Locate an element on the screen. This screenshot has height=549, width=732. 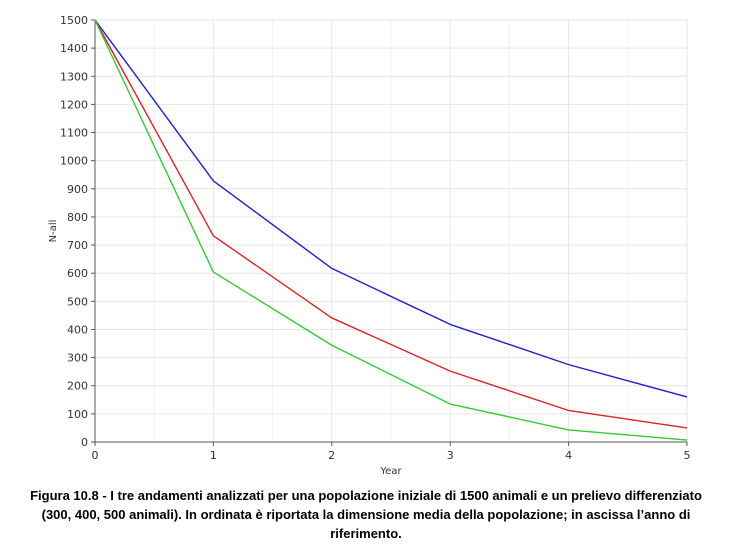
y-tick-label: 300 is located at coordinates (77, 358).